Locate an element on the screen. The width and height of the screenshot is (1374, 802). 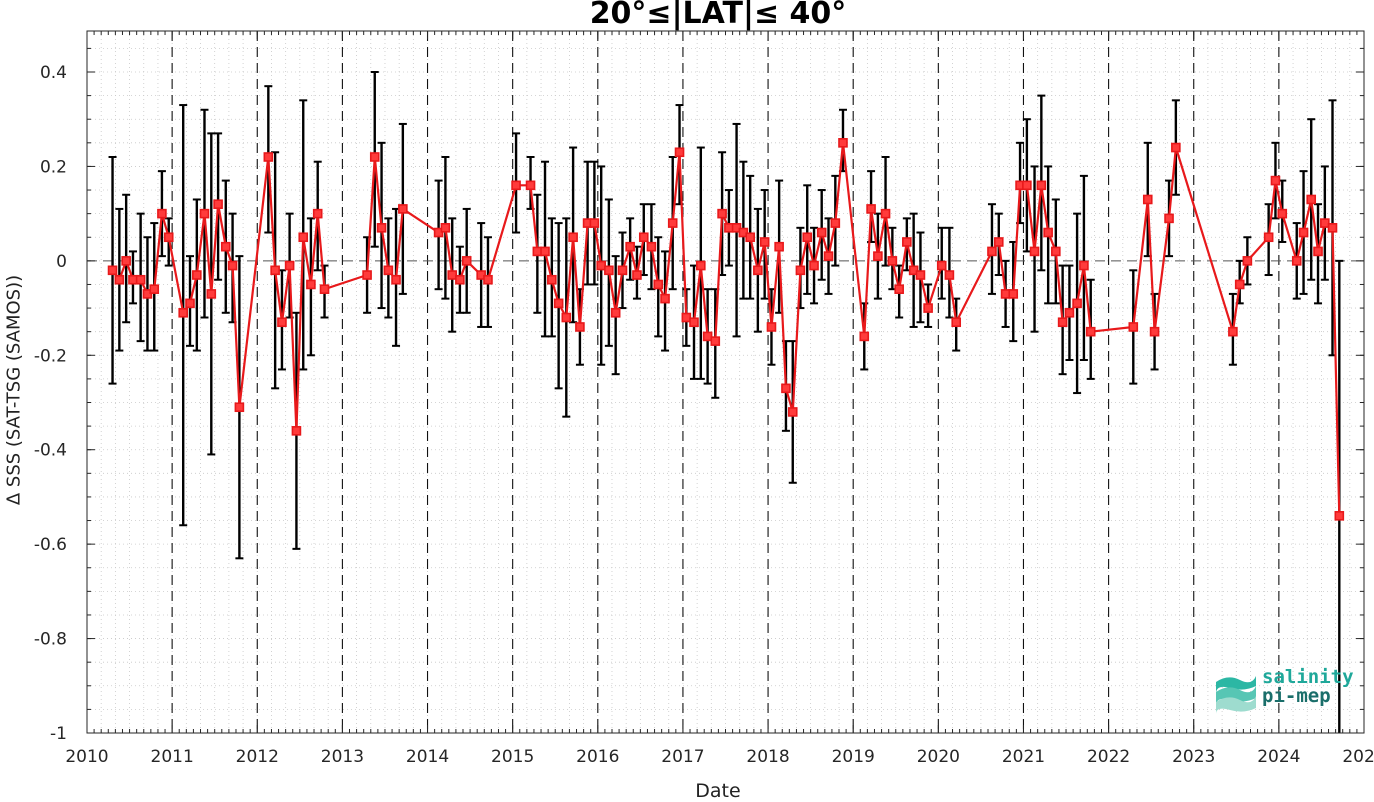
salinity-pi-mep-logo: salinity pi-mep is located at coordinates (1284, 692).